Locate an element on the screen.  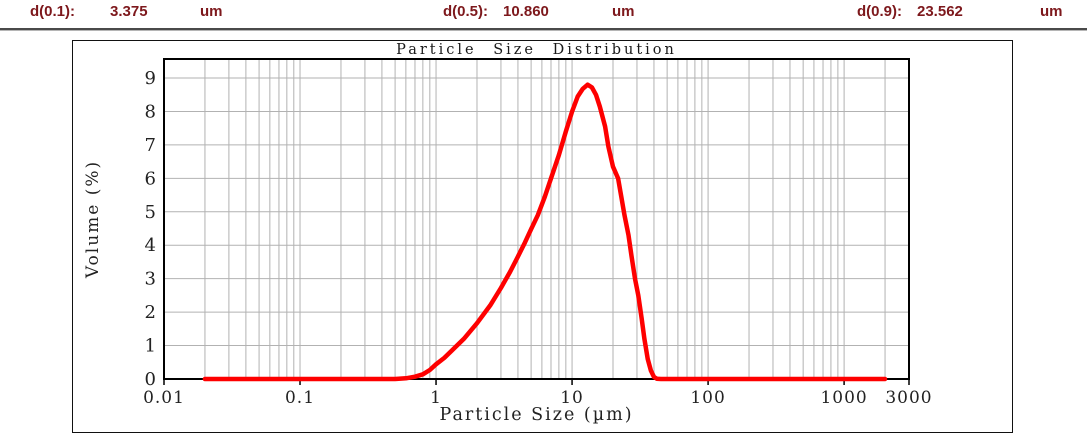
d50-value: 10.860 is located at coordinates (526, 11).